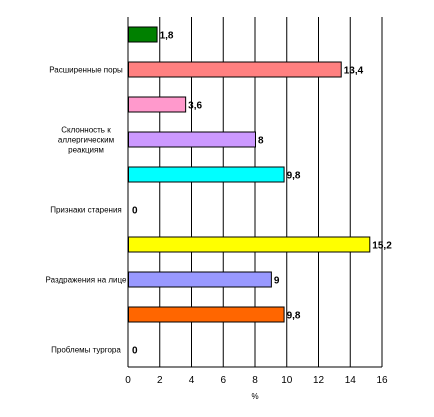 The width and height of the screenshot is (434, 417). What do you see at coordinates (277, 281) in the screenshot?
I see `value-label: 9` at bounding box center [277, 281].